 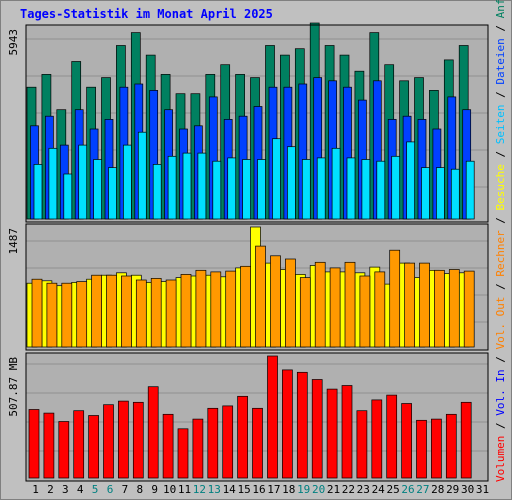 I want to click on chart-title: Tages-Statistik im Monat April 2025, so click(x=146, y=14).